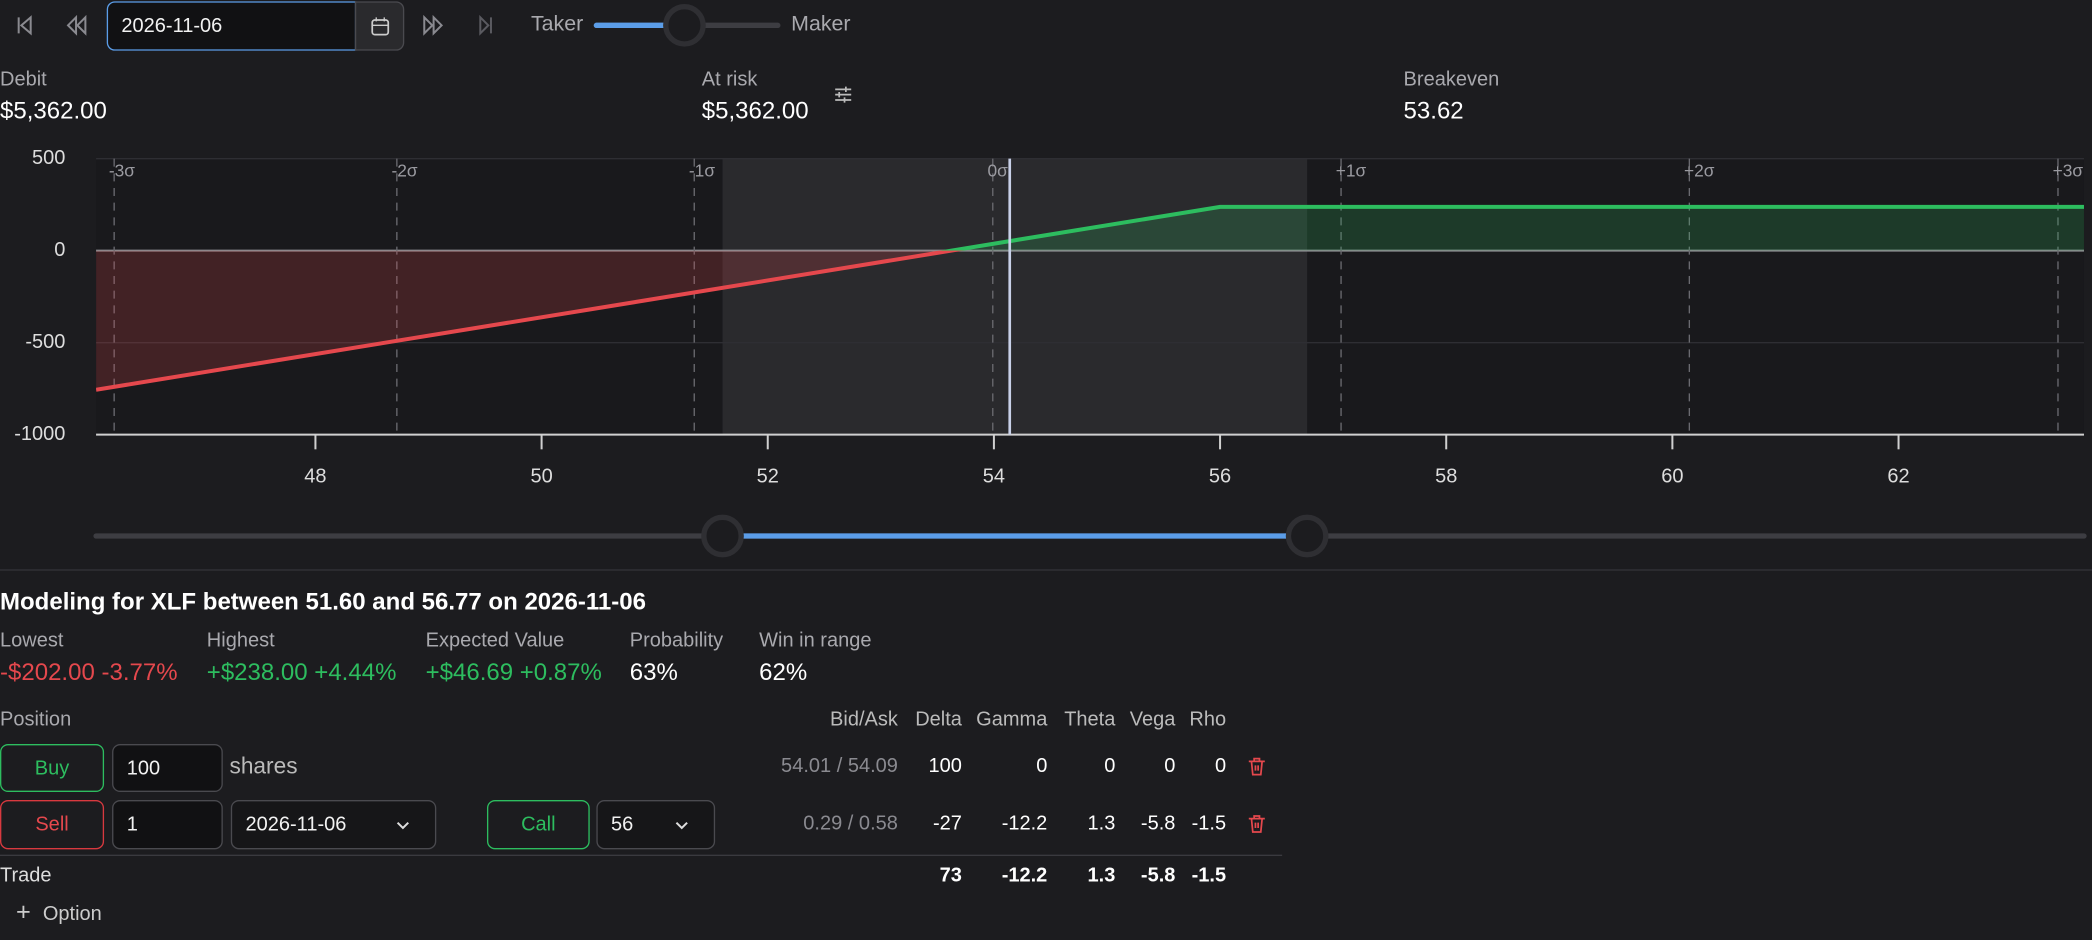 This screenshot has width=2092, height=940. I want to click on pnl-area, so click(1090, 320).